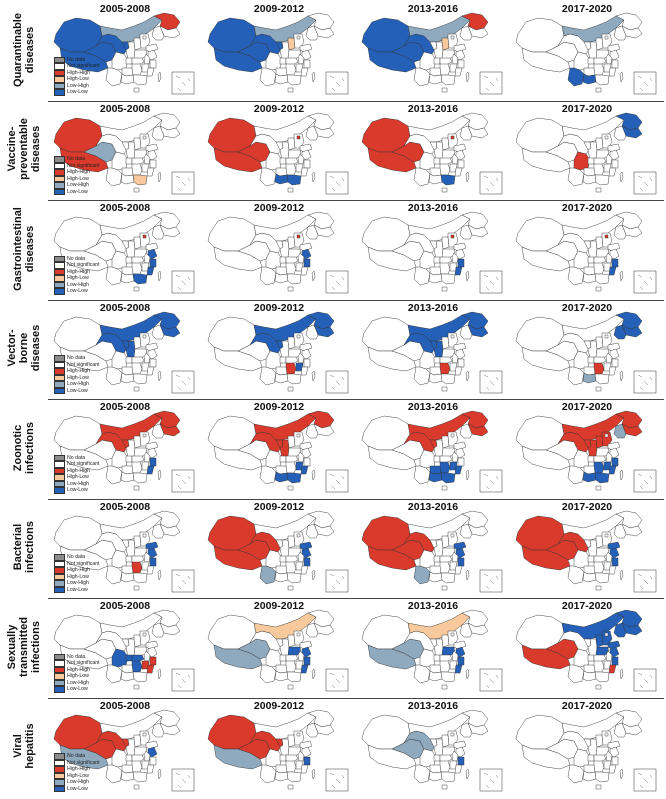 Image resolution: width=666 pixels, height=799 pixels. I want to click on row-label: Zoonotic infections, so click(24, 448).